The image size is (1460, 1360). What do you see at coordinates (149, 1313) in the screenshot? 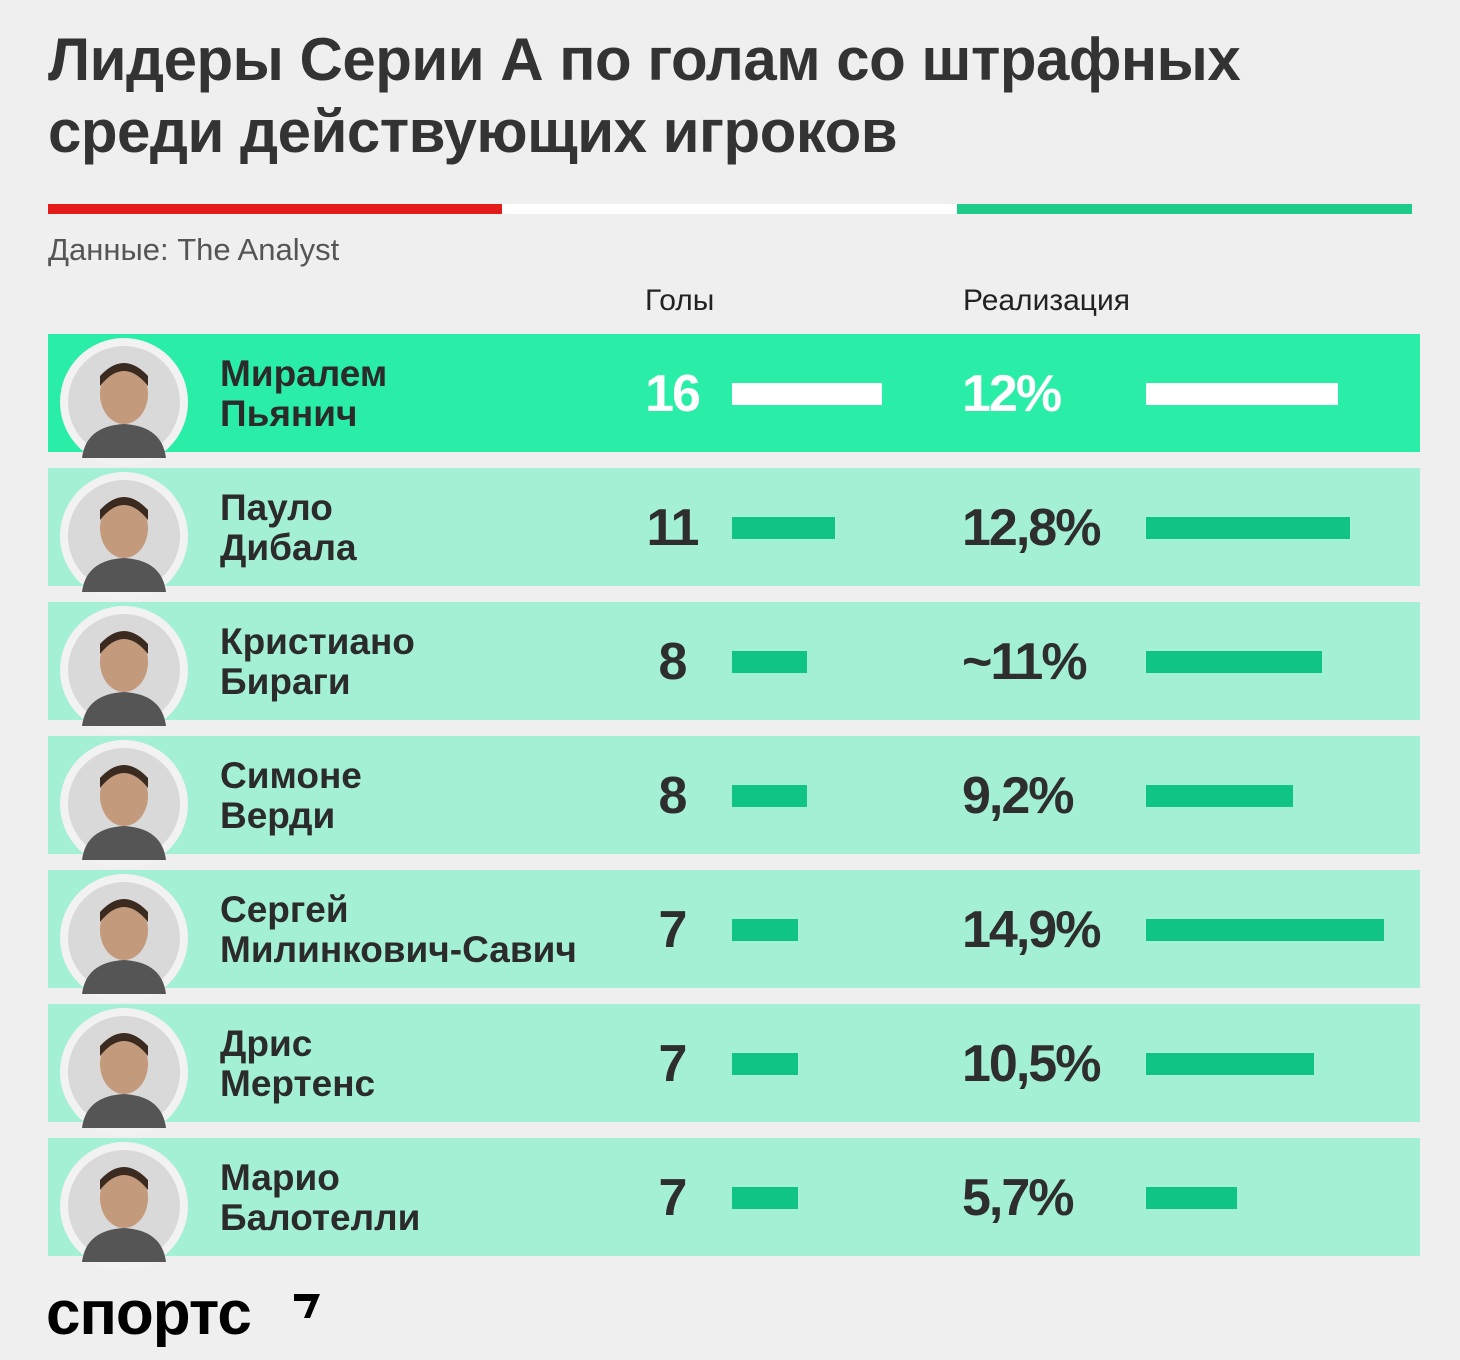
I see `sports-logo: спортс` at bounding box center [149, 1313].